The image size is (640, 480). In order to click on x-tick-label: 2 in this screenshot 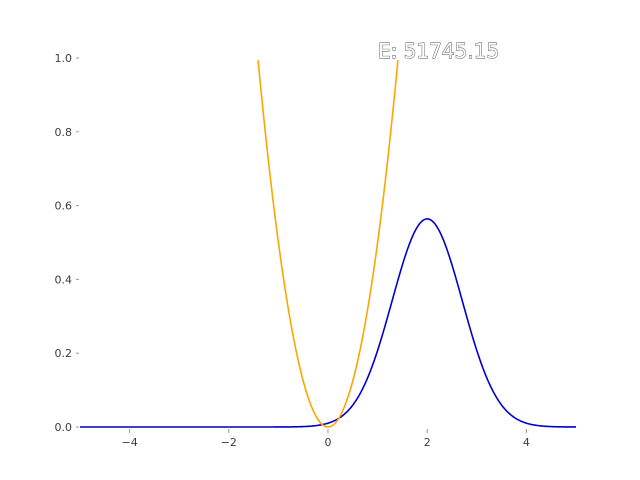, I will do `click(427, 442)`.